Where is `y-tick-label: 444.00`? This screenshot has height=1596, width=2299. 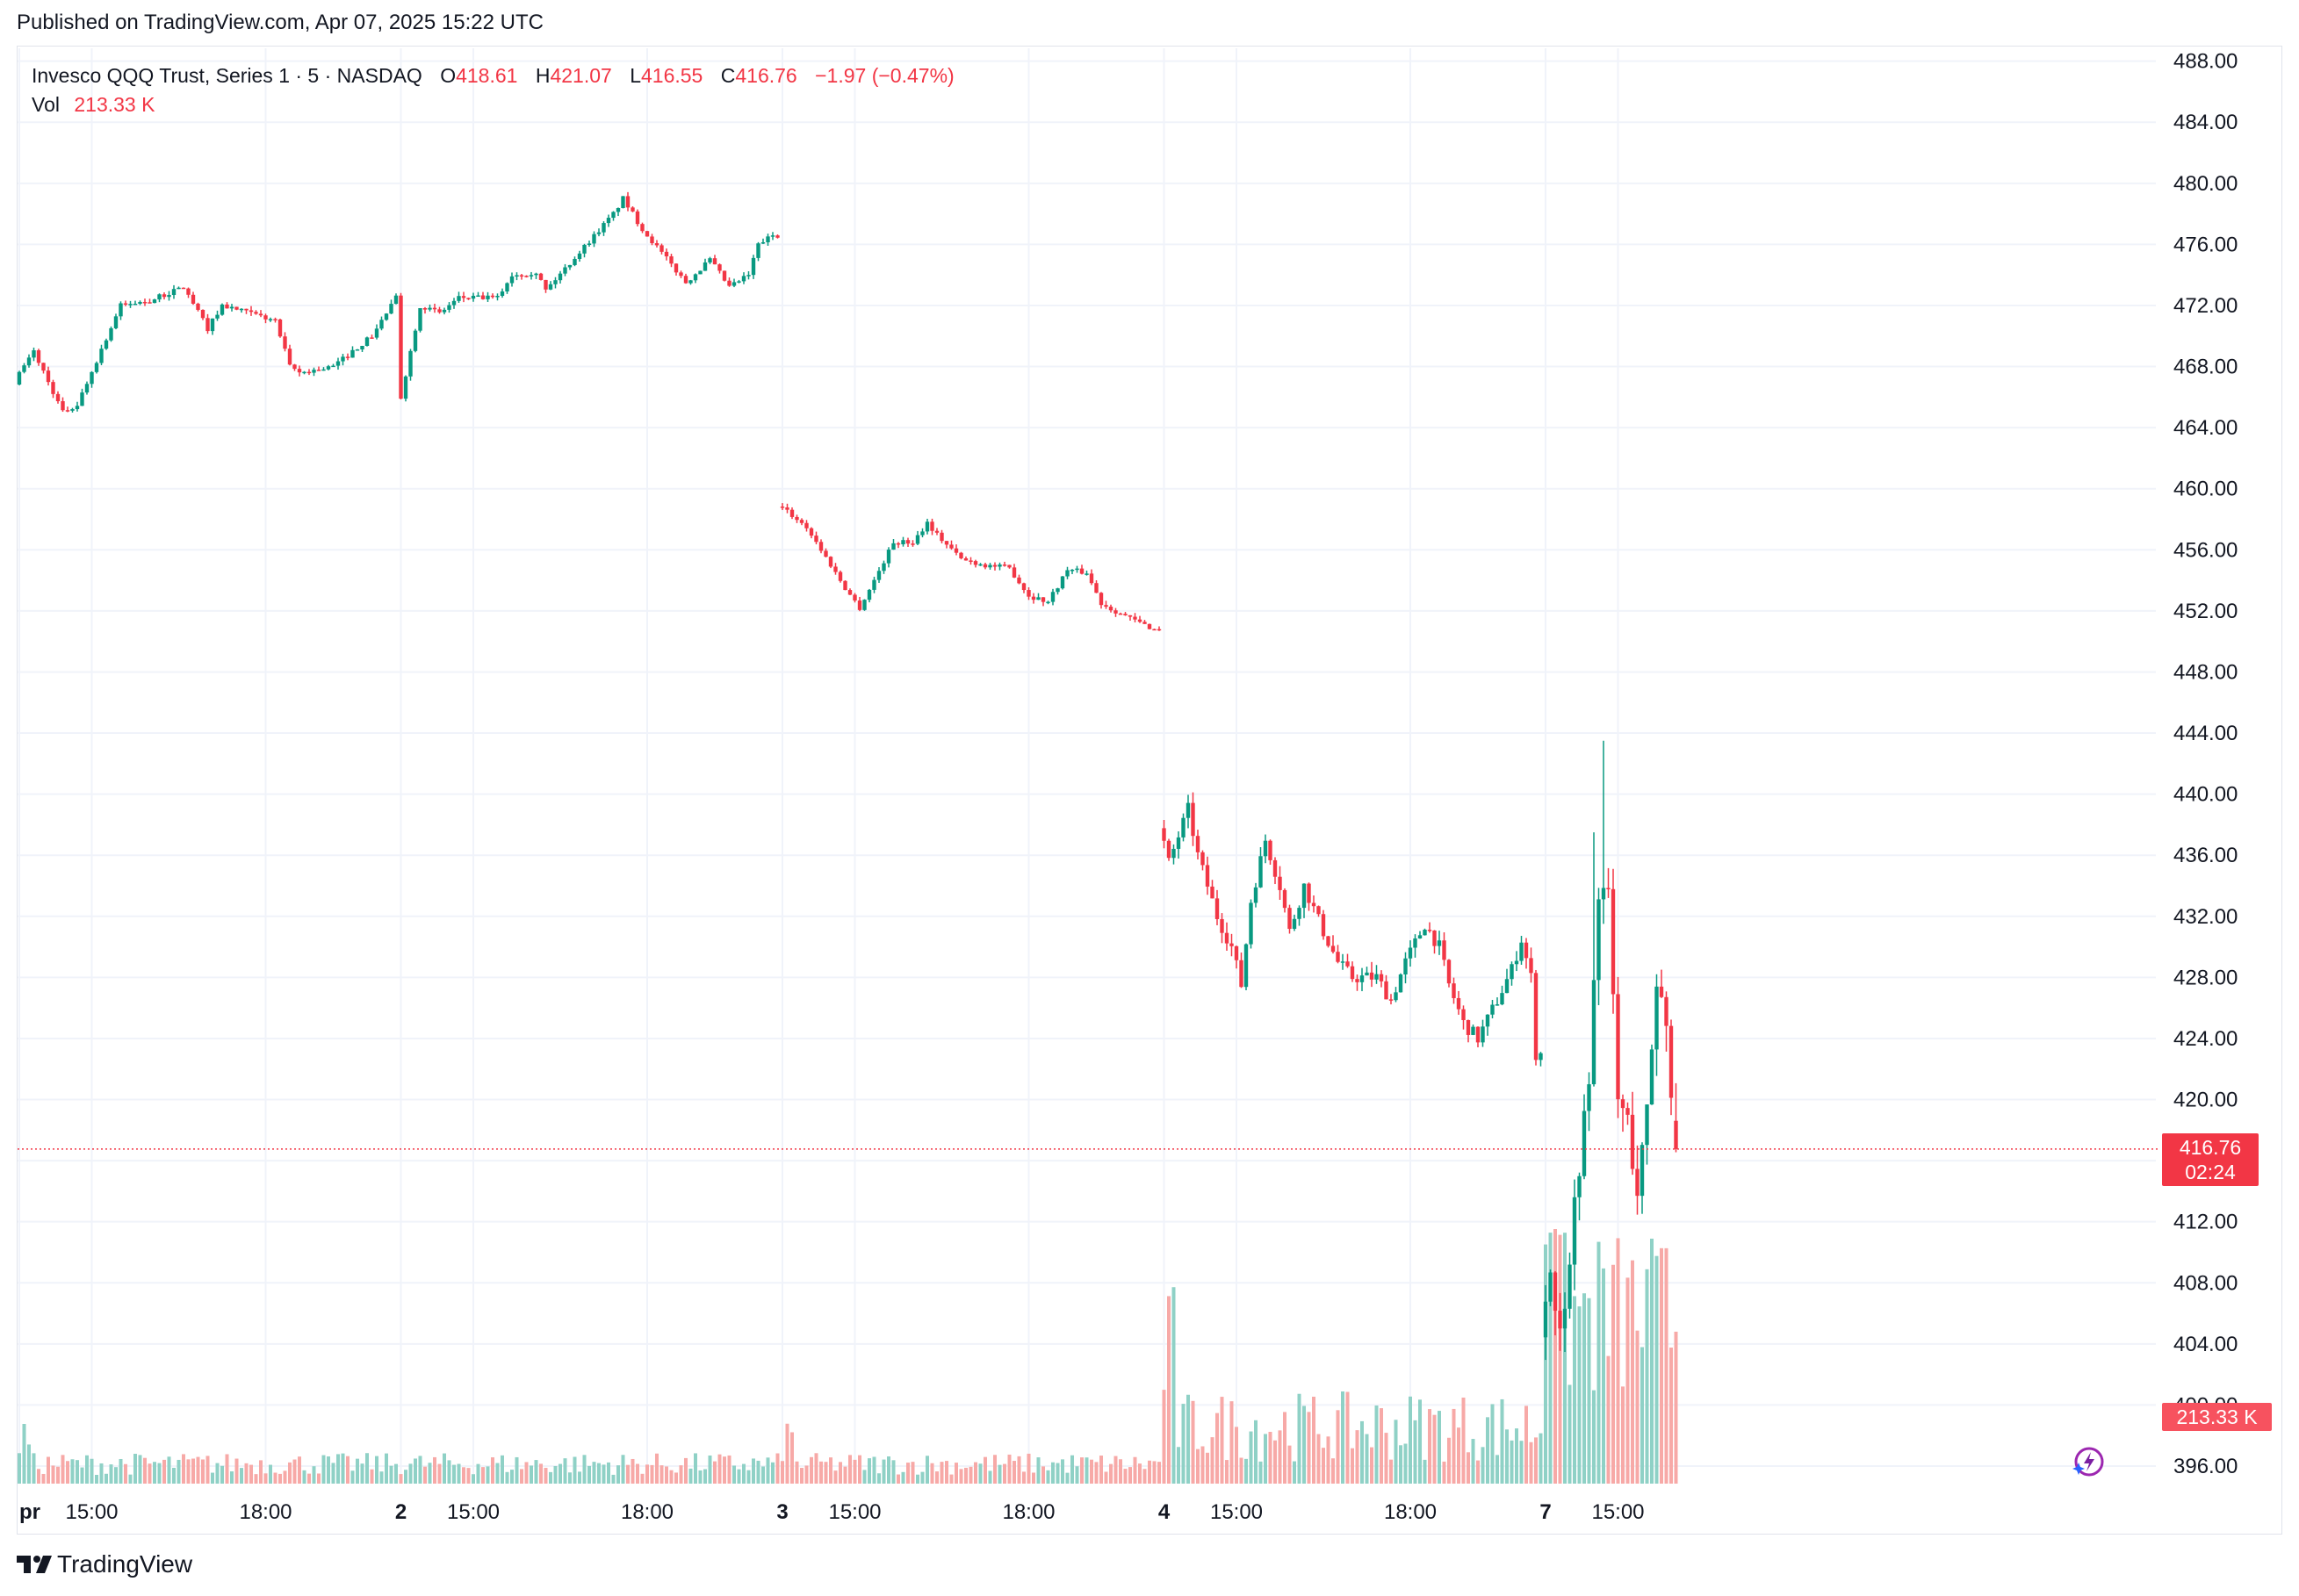 y-tick-label: 444.00 is located at coordinates (2205, 733).